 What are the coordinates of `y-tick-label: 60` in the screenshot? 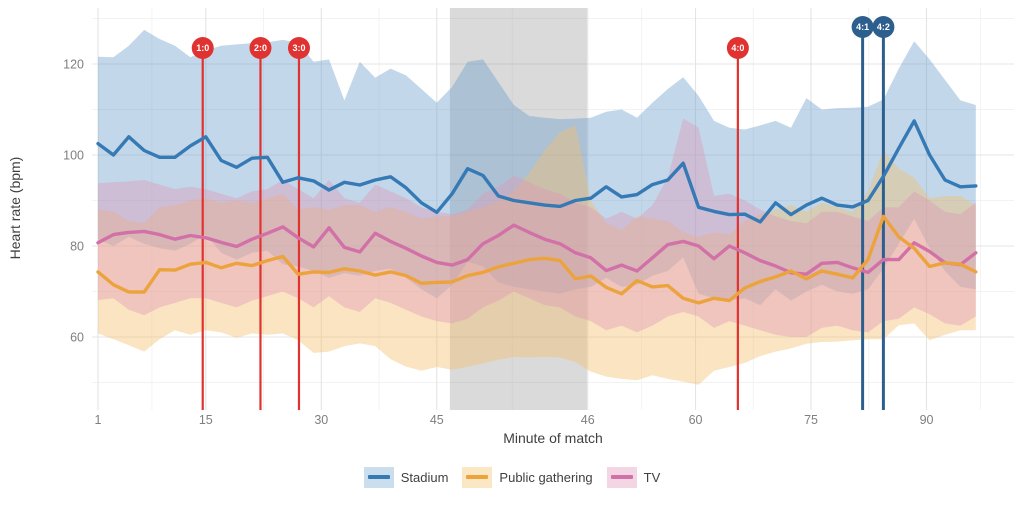 It's located at (77, 337).